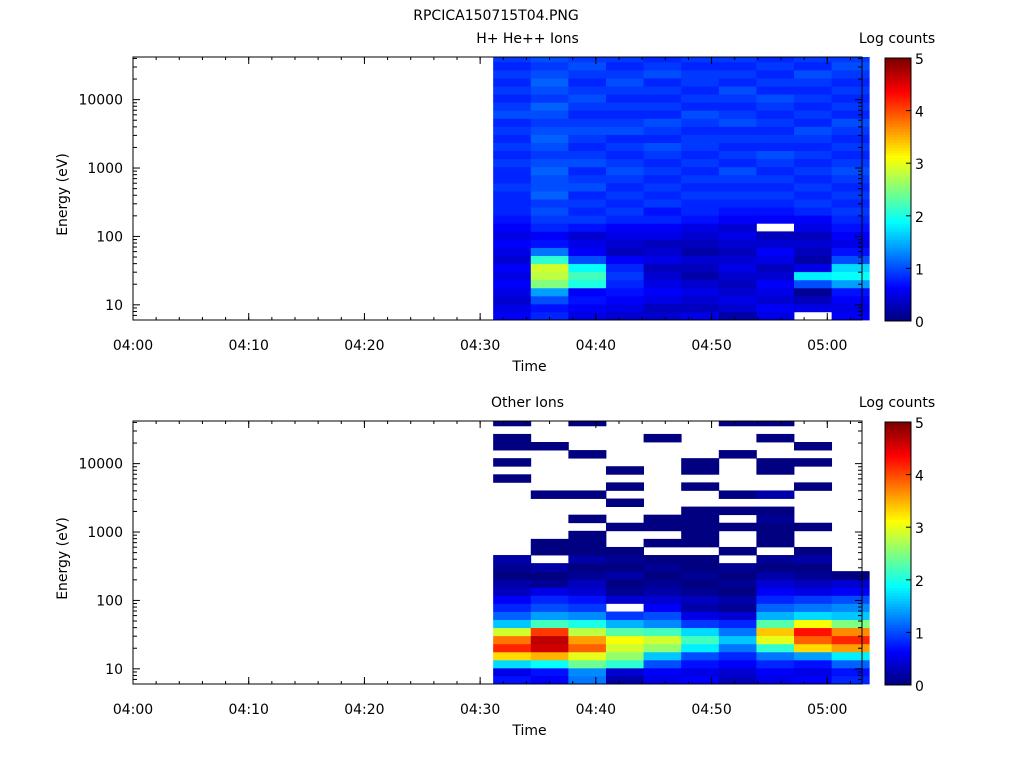  I want to click on y-tick-label: 100, so click(109, 237).